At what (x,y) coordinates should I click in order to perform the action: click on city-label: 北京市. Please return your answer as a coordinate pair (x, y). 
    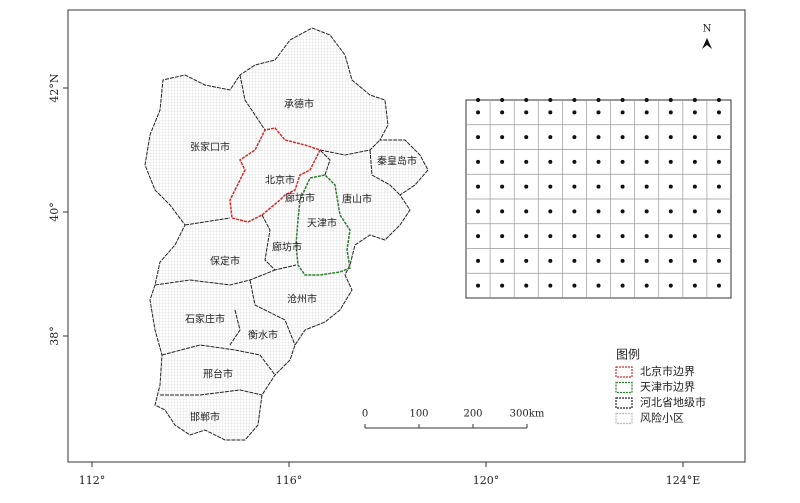
    Looking at the image, I should click on (280, 180).